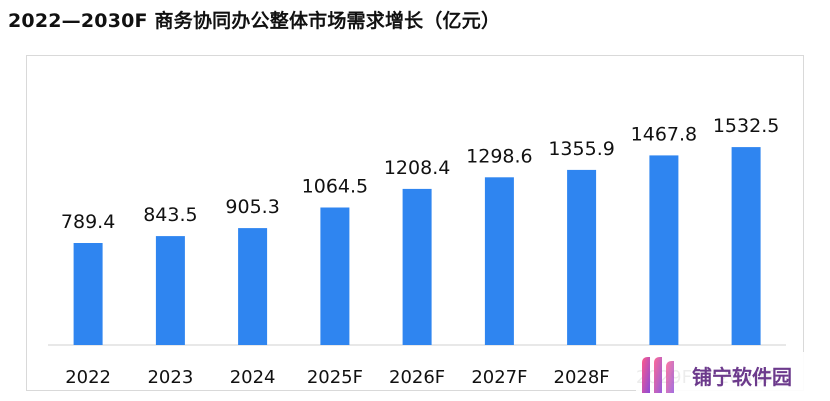  I want to click on data-label-2026F: 1208.4, so click(417, 168).